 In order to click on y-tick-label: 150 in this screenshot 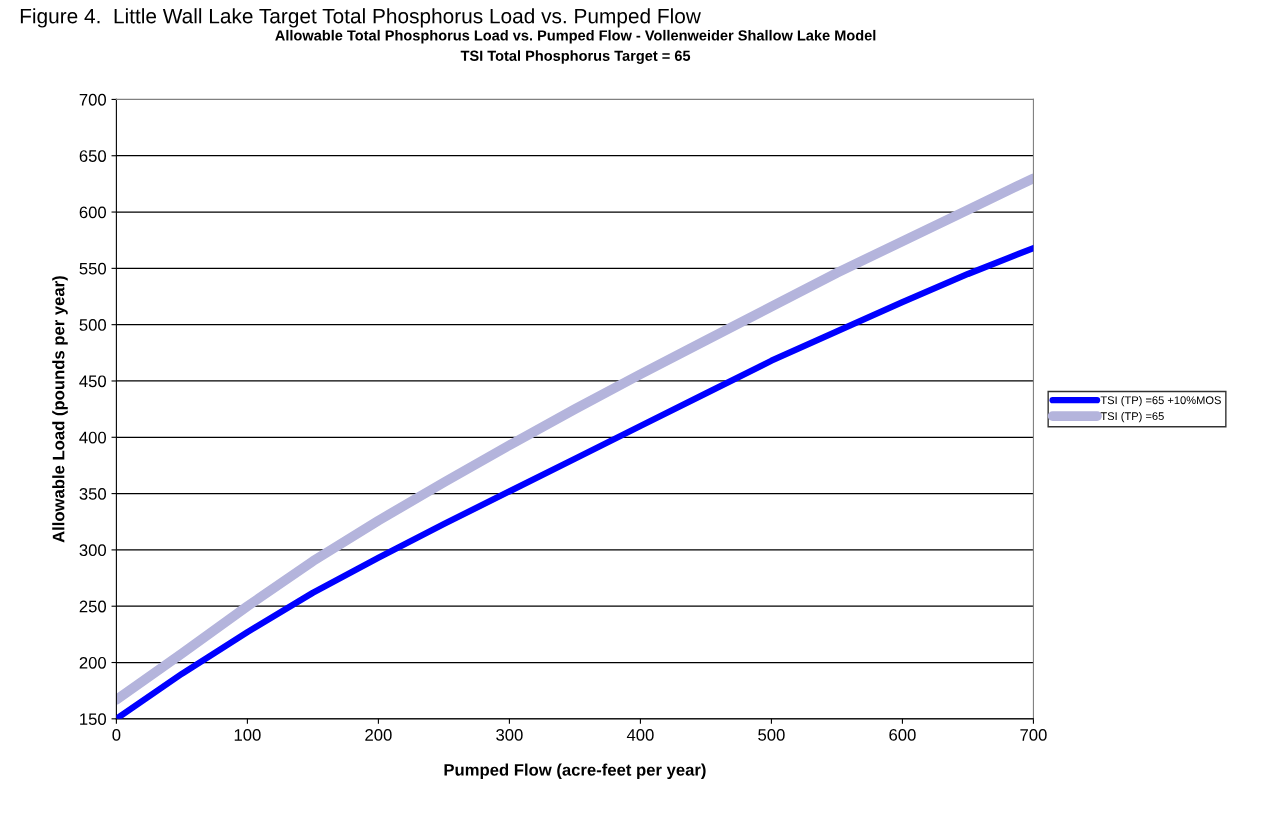, I will do `click(93, 719)`.